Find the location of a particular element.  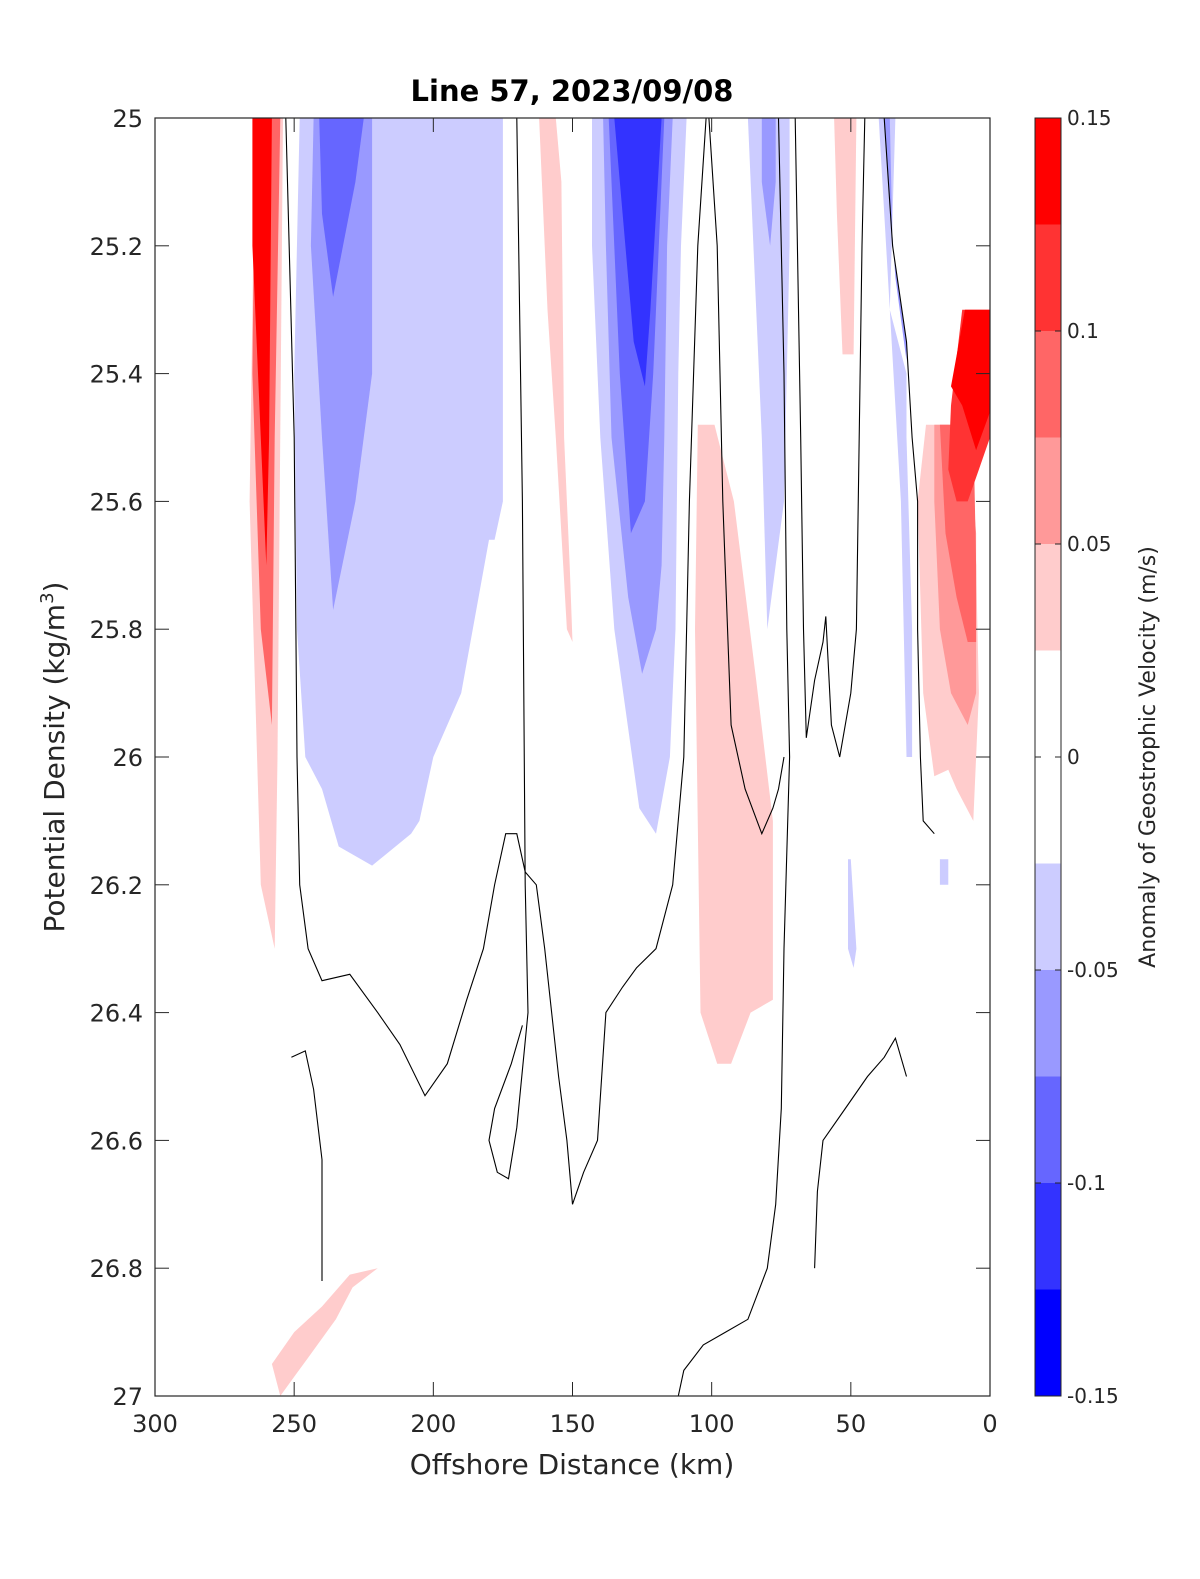

y-tick-label: 26.8 is located at coordinates (116, 1269).